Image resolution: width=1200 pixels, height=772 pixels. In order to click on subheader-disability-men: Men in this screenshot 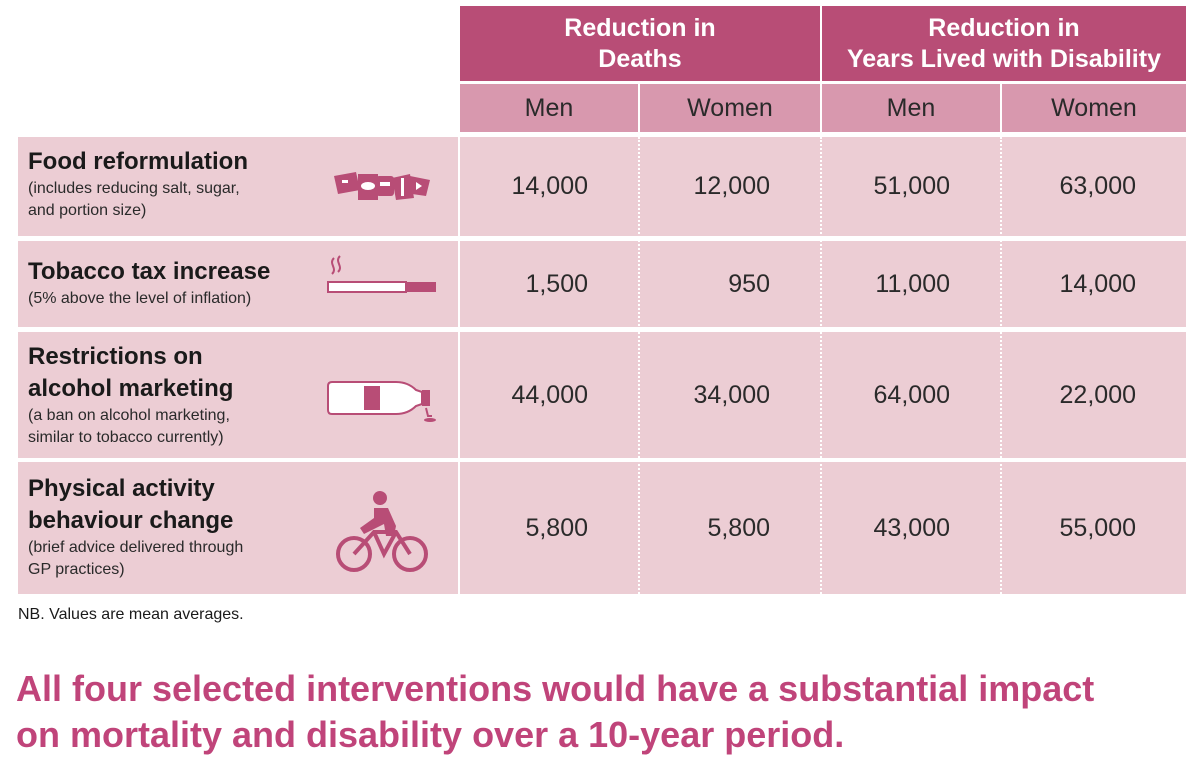, I will do `click(911, 108)`.